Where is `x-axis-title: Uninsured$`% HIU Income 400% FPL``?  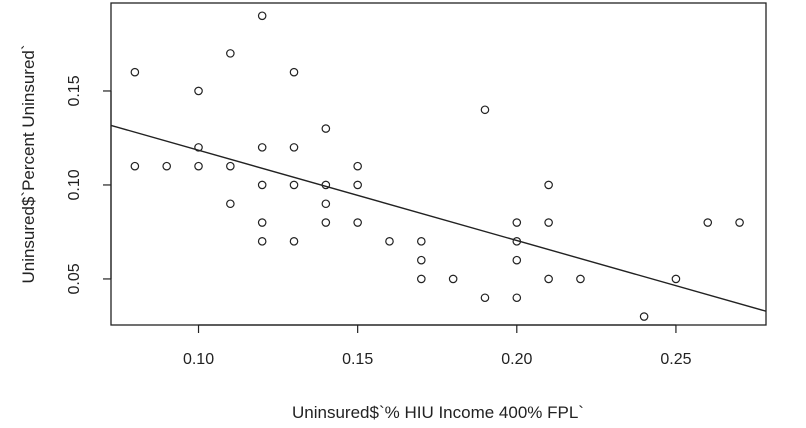 x-axis-title: Uninsured$`% HIU Income 400% FPL` is located at coordinates (438, 412).